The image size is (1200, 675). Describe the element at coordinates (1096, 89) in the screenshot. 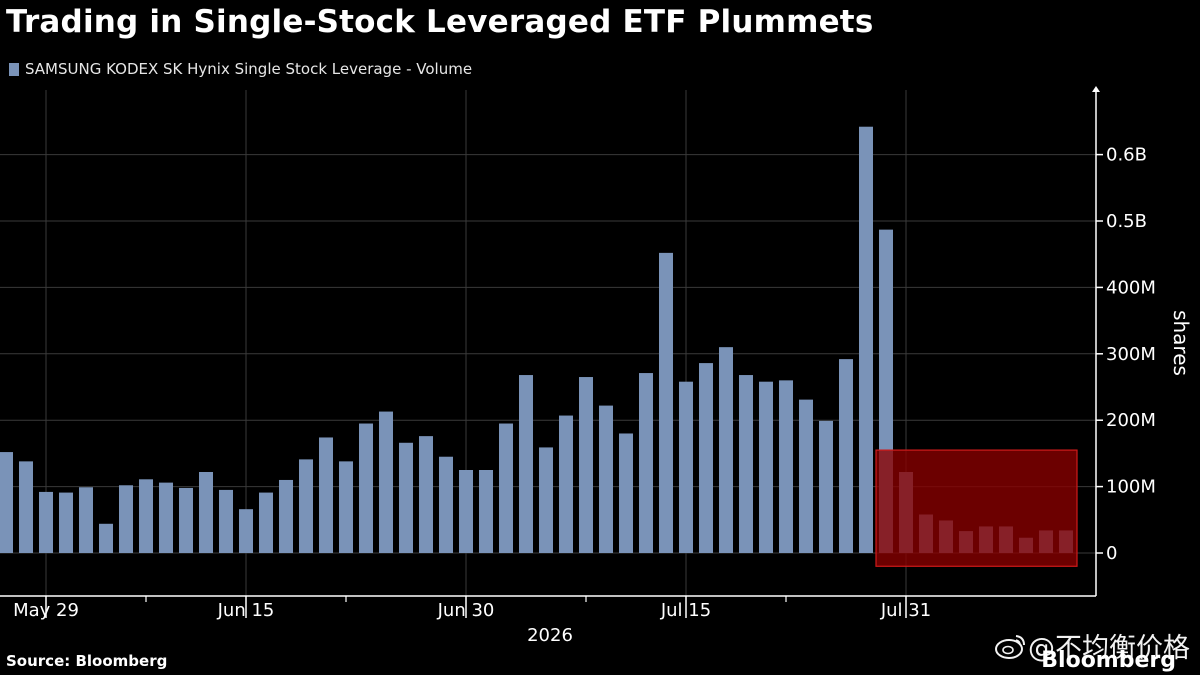

I see `y-axis-arrow` at that location.